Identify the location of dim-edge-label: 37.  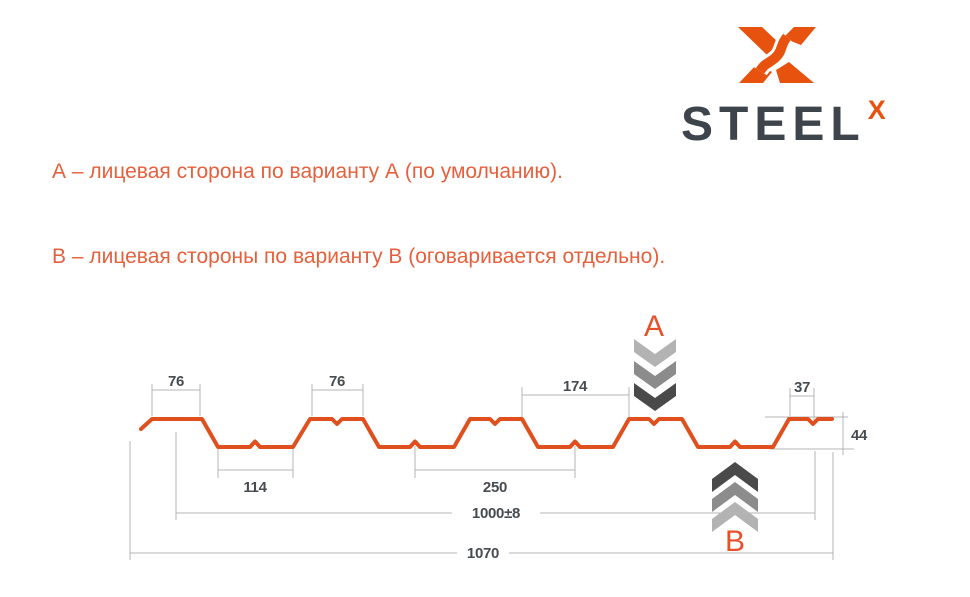
(802, 387).